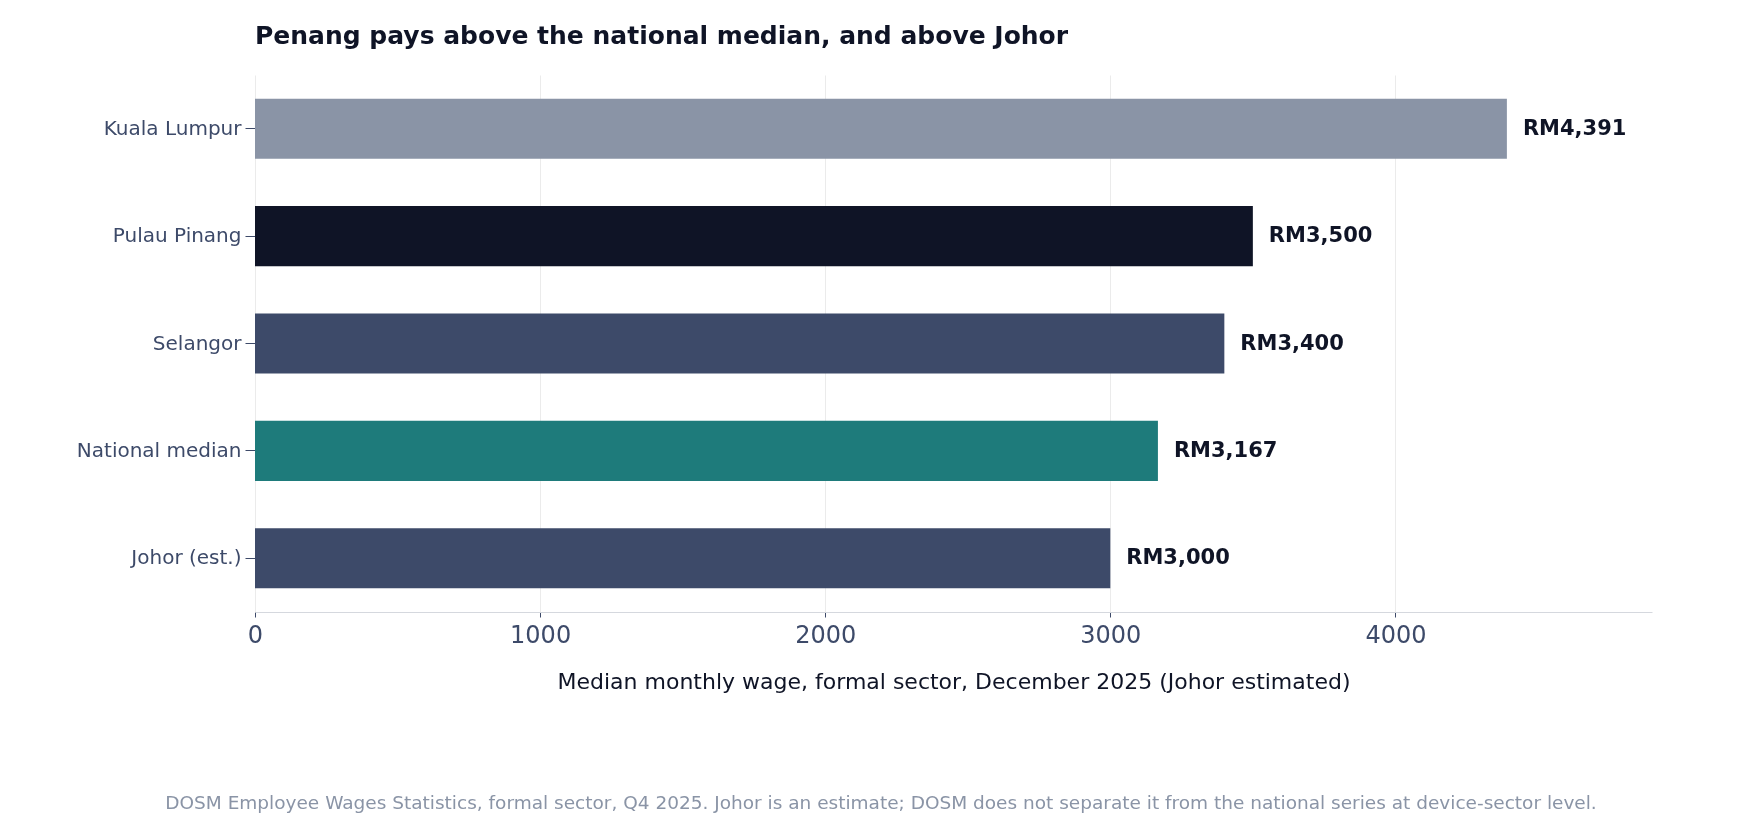 This screenshot has width=1762, height=835. Describe the element at coordinates (662, 35) in the screenshot. I see `chart-title: Penang pays above the national median, and above Johor` at that location.